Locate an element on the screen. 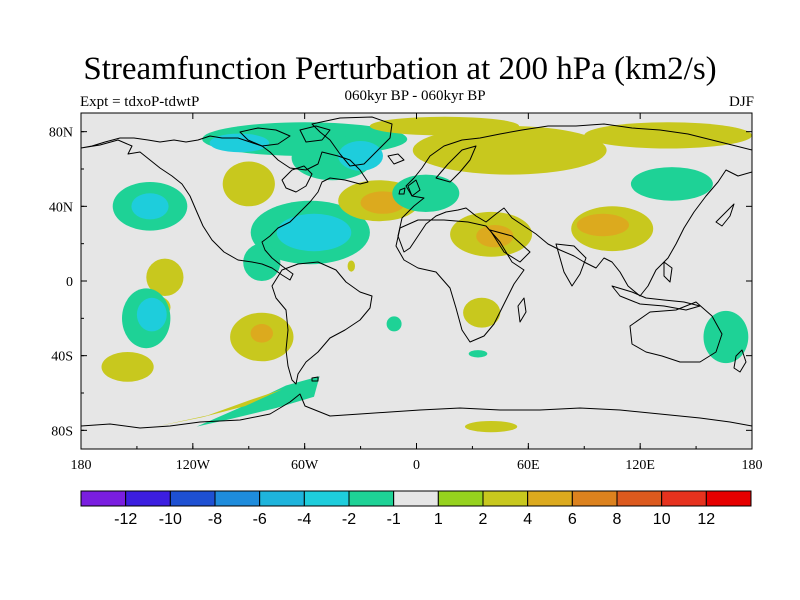  coastline-hudson-bay is located at coordinates (297, 179).